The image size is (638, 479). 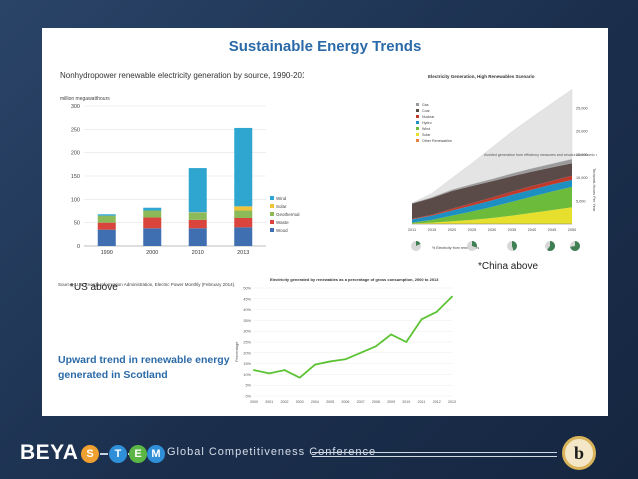 I want to click on cn-xtick-label: 2045, so click(x=552, y=230).